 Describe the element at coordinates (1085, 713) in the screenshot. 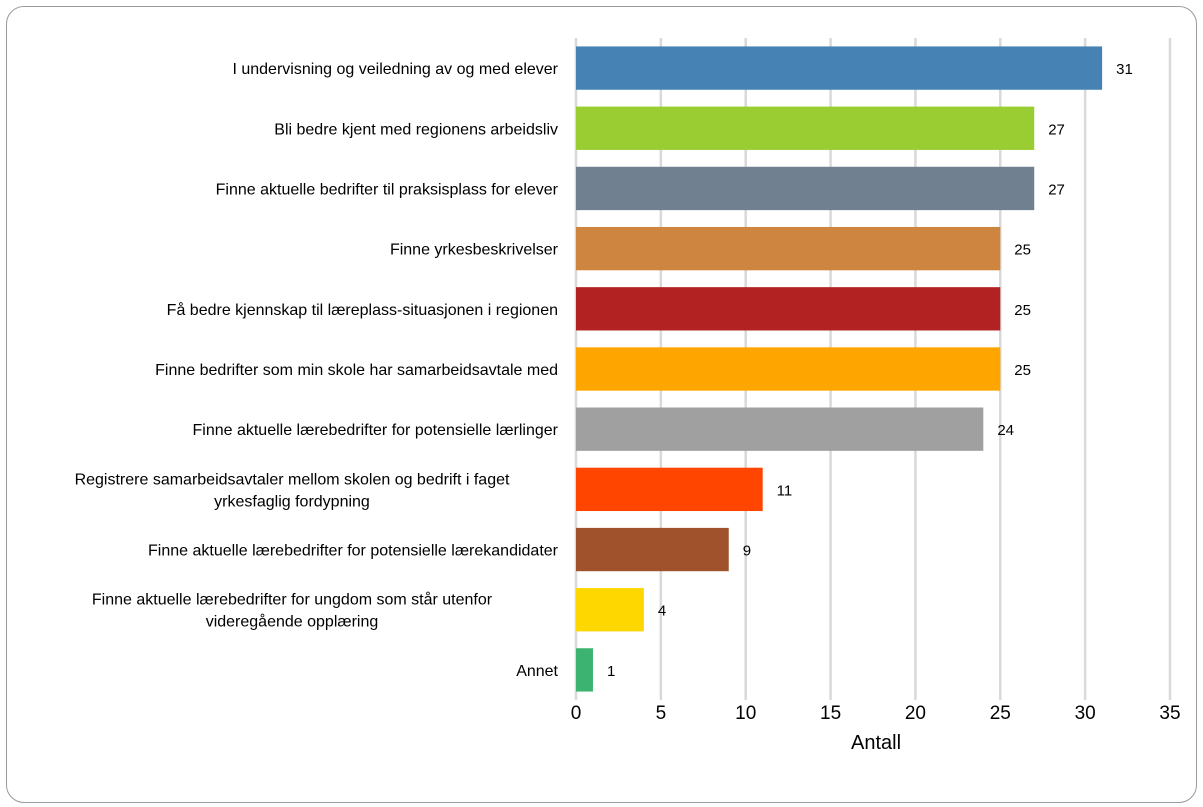

I see `x-tick-label: 30` at that location.